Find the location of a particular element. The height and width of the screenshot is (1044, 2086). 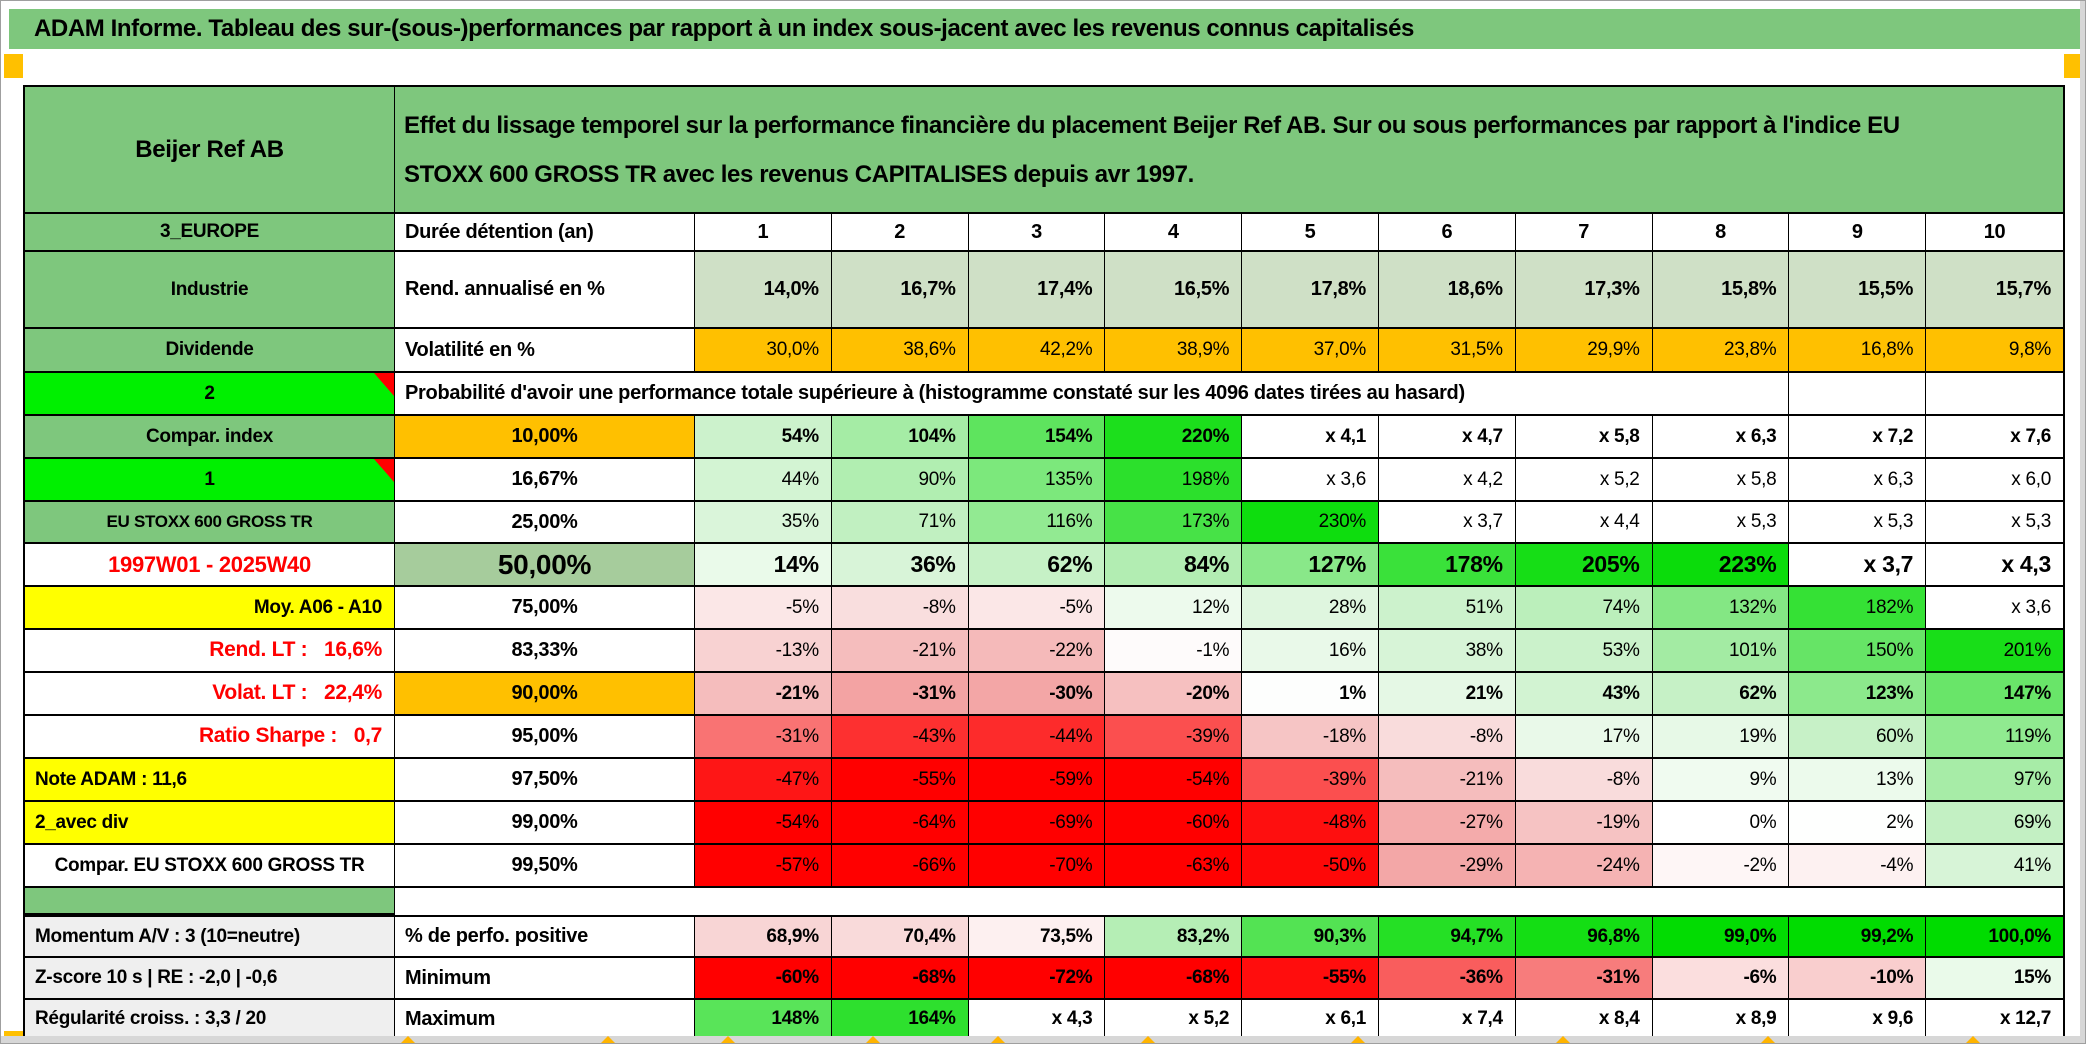

data-cell: 71% is located at coordinates (900, 523).